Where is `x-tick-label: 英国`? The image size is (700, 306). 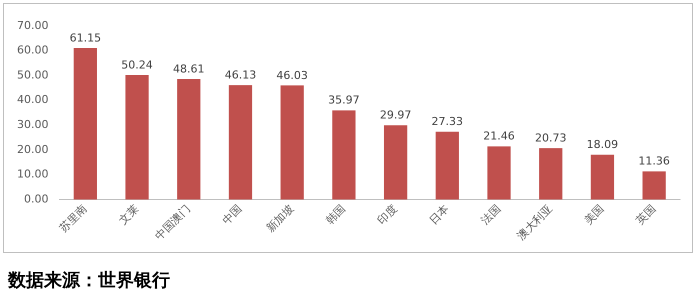
x-tick-label: 英国 is located at coordinates (646, 214).